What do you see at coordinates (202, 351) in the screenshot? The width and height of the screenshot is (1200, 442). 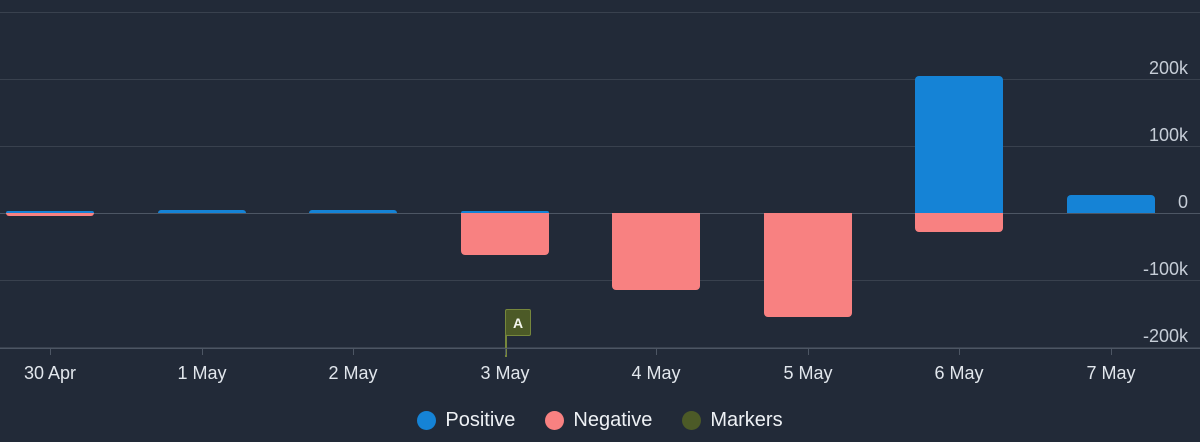 I see `x-axis-tick-1-may` at bounding box center [202, 351].